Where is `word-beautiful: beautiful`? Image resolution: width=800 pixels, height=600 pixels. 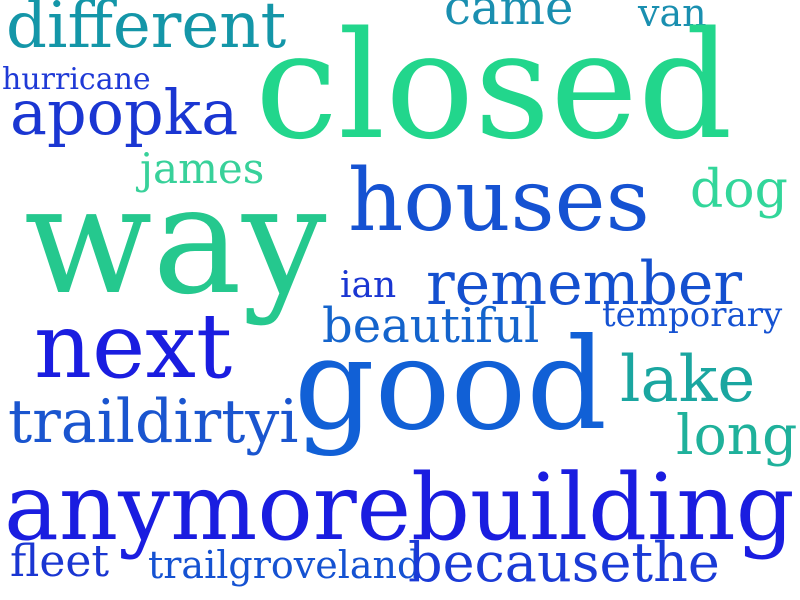
word-beautiful: beautiful is located at coordinates (431, 326).